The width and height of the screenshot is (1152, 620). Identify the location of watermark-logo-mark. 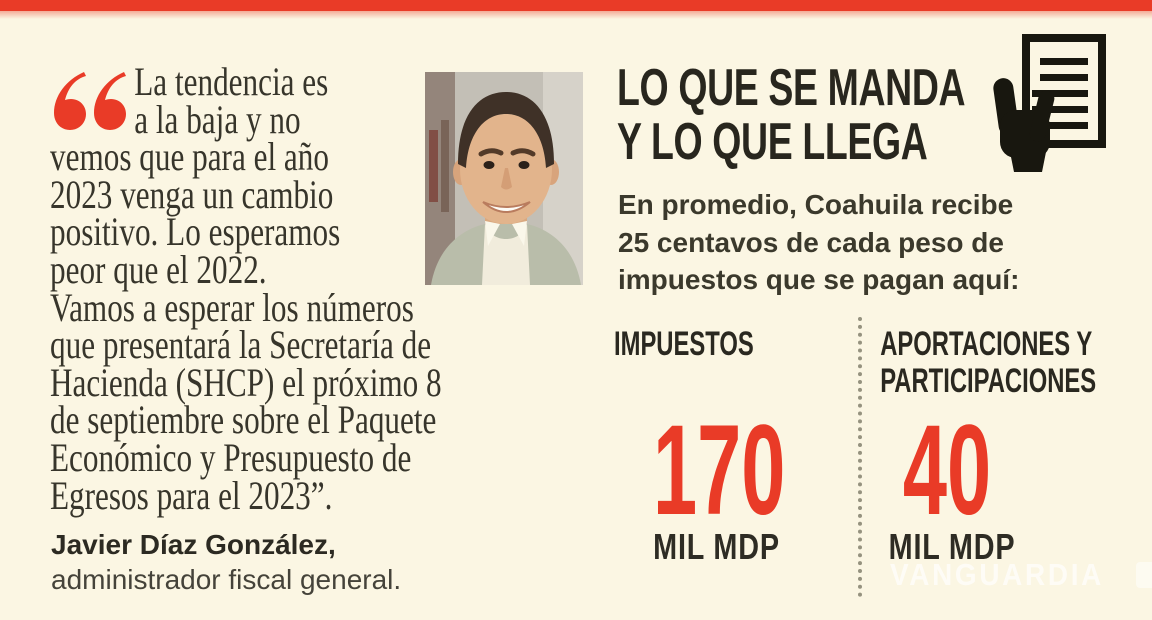
(1143, 575).